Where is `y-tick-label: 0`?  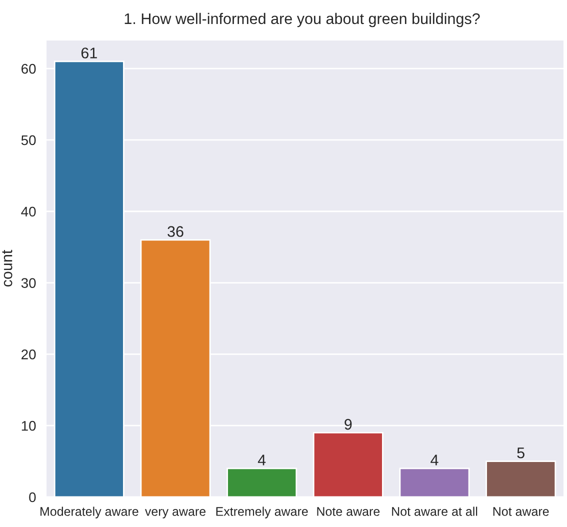
y-tick-label: 0 is located at coordinates (32, 497).